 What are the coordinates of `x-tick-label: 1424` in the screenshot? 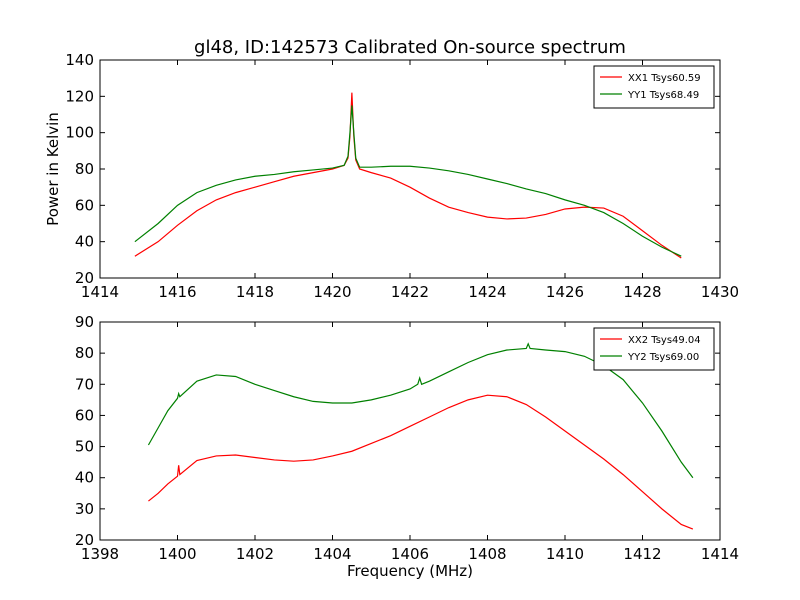 It's located at (487, 292).